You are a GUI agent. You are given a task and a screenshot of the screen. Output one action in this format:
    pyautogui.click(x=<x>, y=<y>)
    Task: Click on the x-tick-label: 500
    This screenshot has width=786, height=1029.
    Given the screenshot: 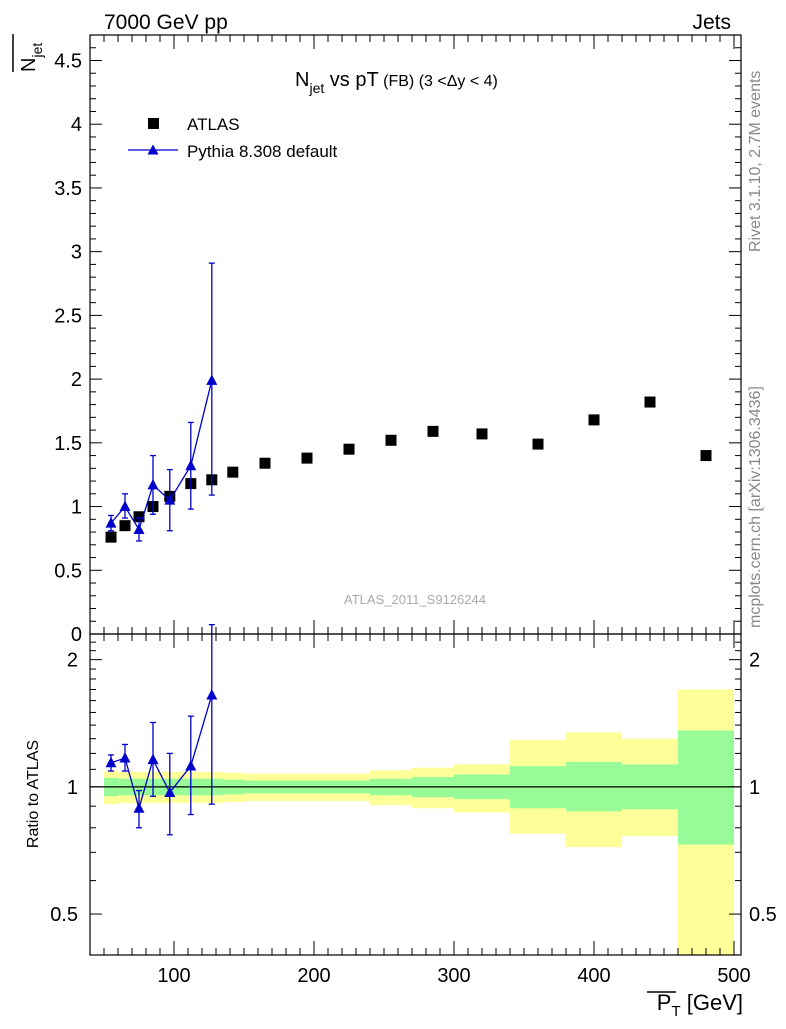 What is the action you would take?
    pyautogui.click(x=733, y=976)
    